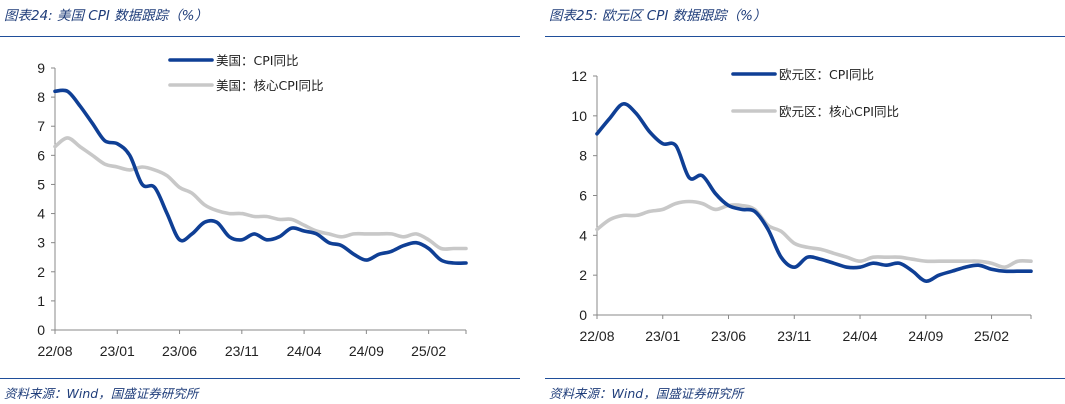 The width and height of the screenshot is (1065, 404). Describe the element at coordinates (579, 76) in the screenshot. I see `y-tick-label: 12` at that location.